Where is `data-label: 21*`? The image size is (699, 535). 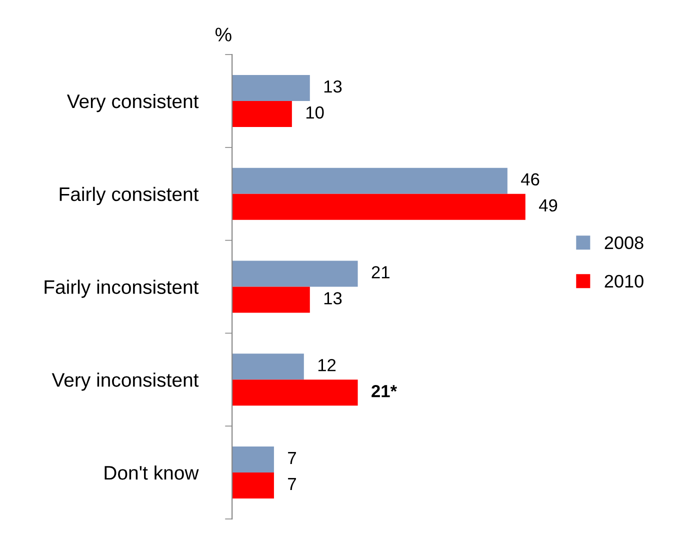
data-label: 21* is located at coordinates (385, 391).